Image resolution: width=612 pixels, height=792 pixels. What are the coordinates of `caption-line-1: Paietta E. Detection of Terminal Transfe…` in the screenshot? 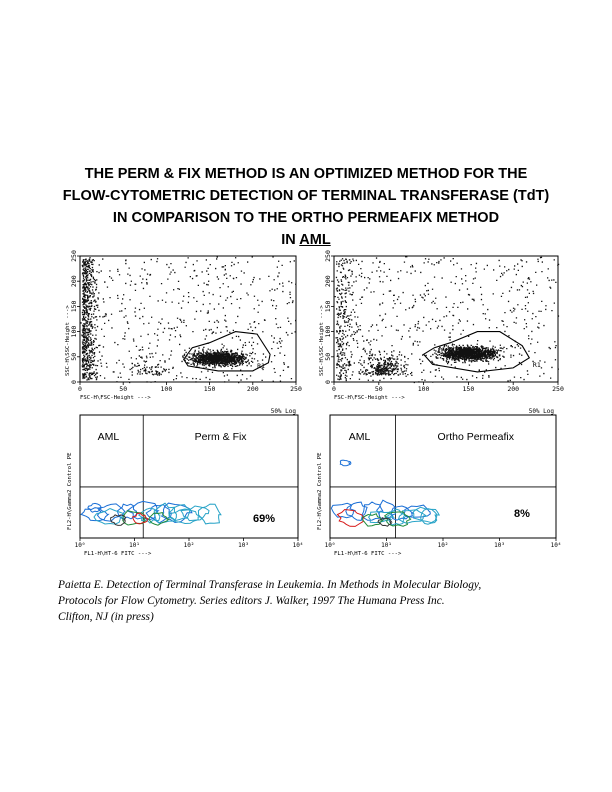 It's located at (270, 585).